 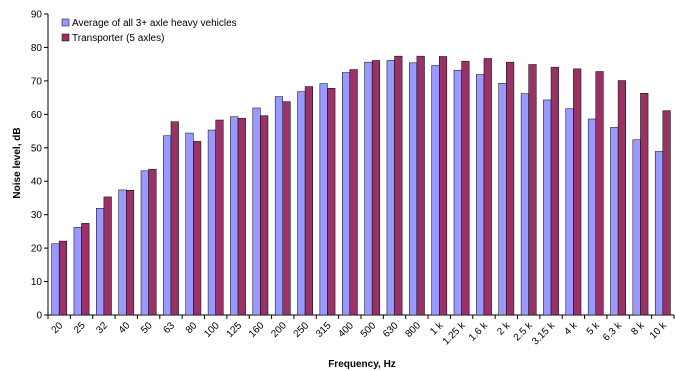 I want to click on x-tick-label: 125, so click(x=235, y=330).